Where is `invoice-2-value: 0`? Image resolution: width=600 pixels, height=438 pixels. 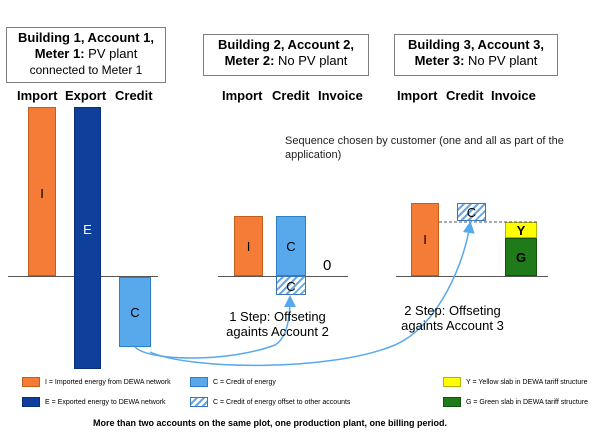
invoice-2-value: 0 is located at coordinates (327, 265).